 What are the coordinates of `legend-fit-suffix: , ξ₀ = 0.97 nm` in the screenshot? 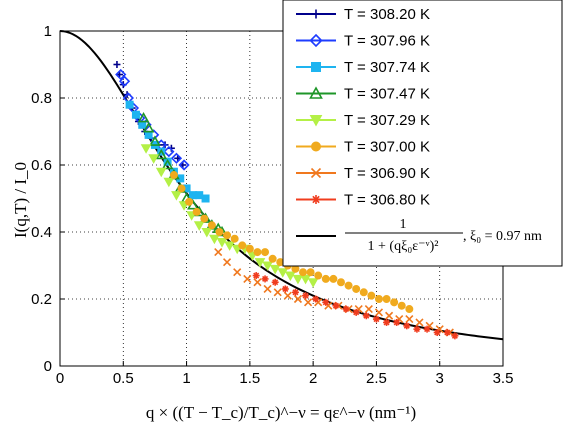 It's located at (502, 236).